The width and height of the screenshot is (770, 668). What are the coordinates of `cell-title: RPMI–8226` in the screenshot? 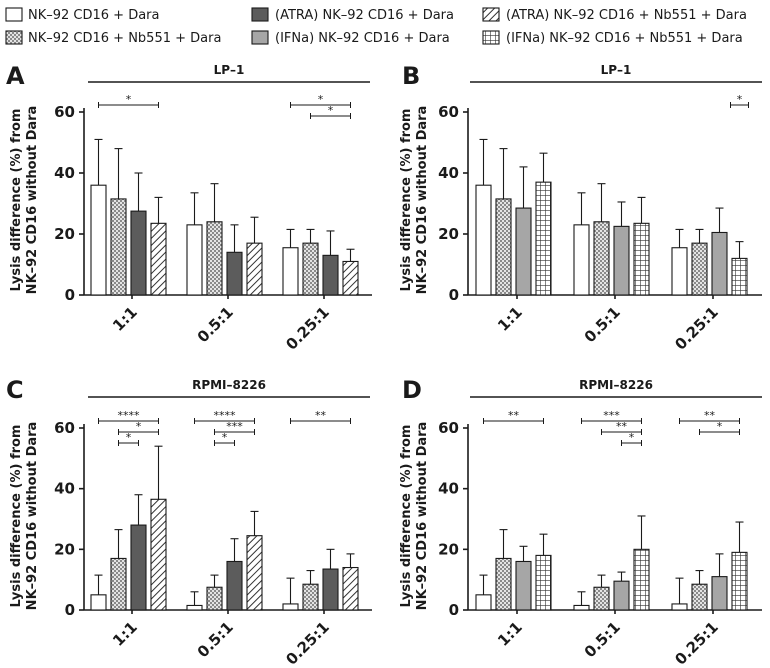 It's located at (229, 385).